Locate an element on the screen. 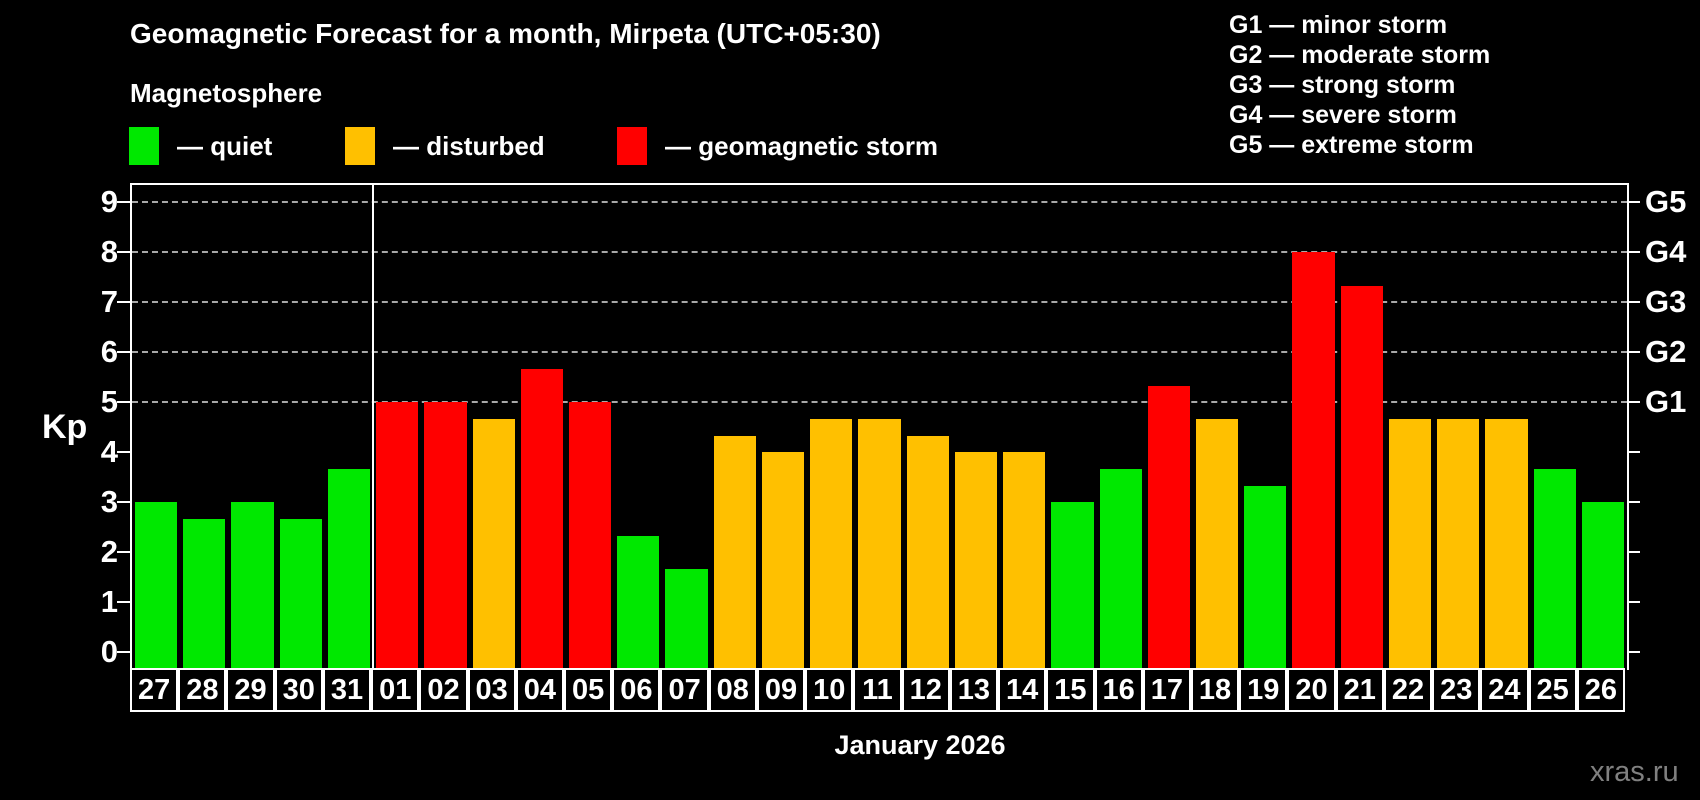  quiet-color-swatch is located at coordinates (144, 146).